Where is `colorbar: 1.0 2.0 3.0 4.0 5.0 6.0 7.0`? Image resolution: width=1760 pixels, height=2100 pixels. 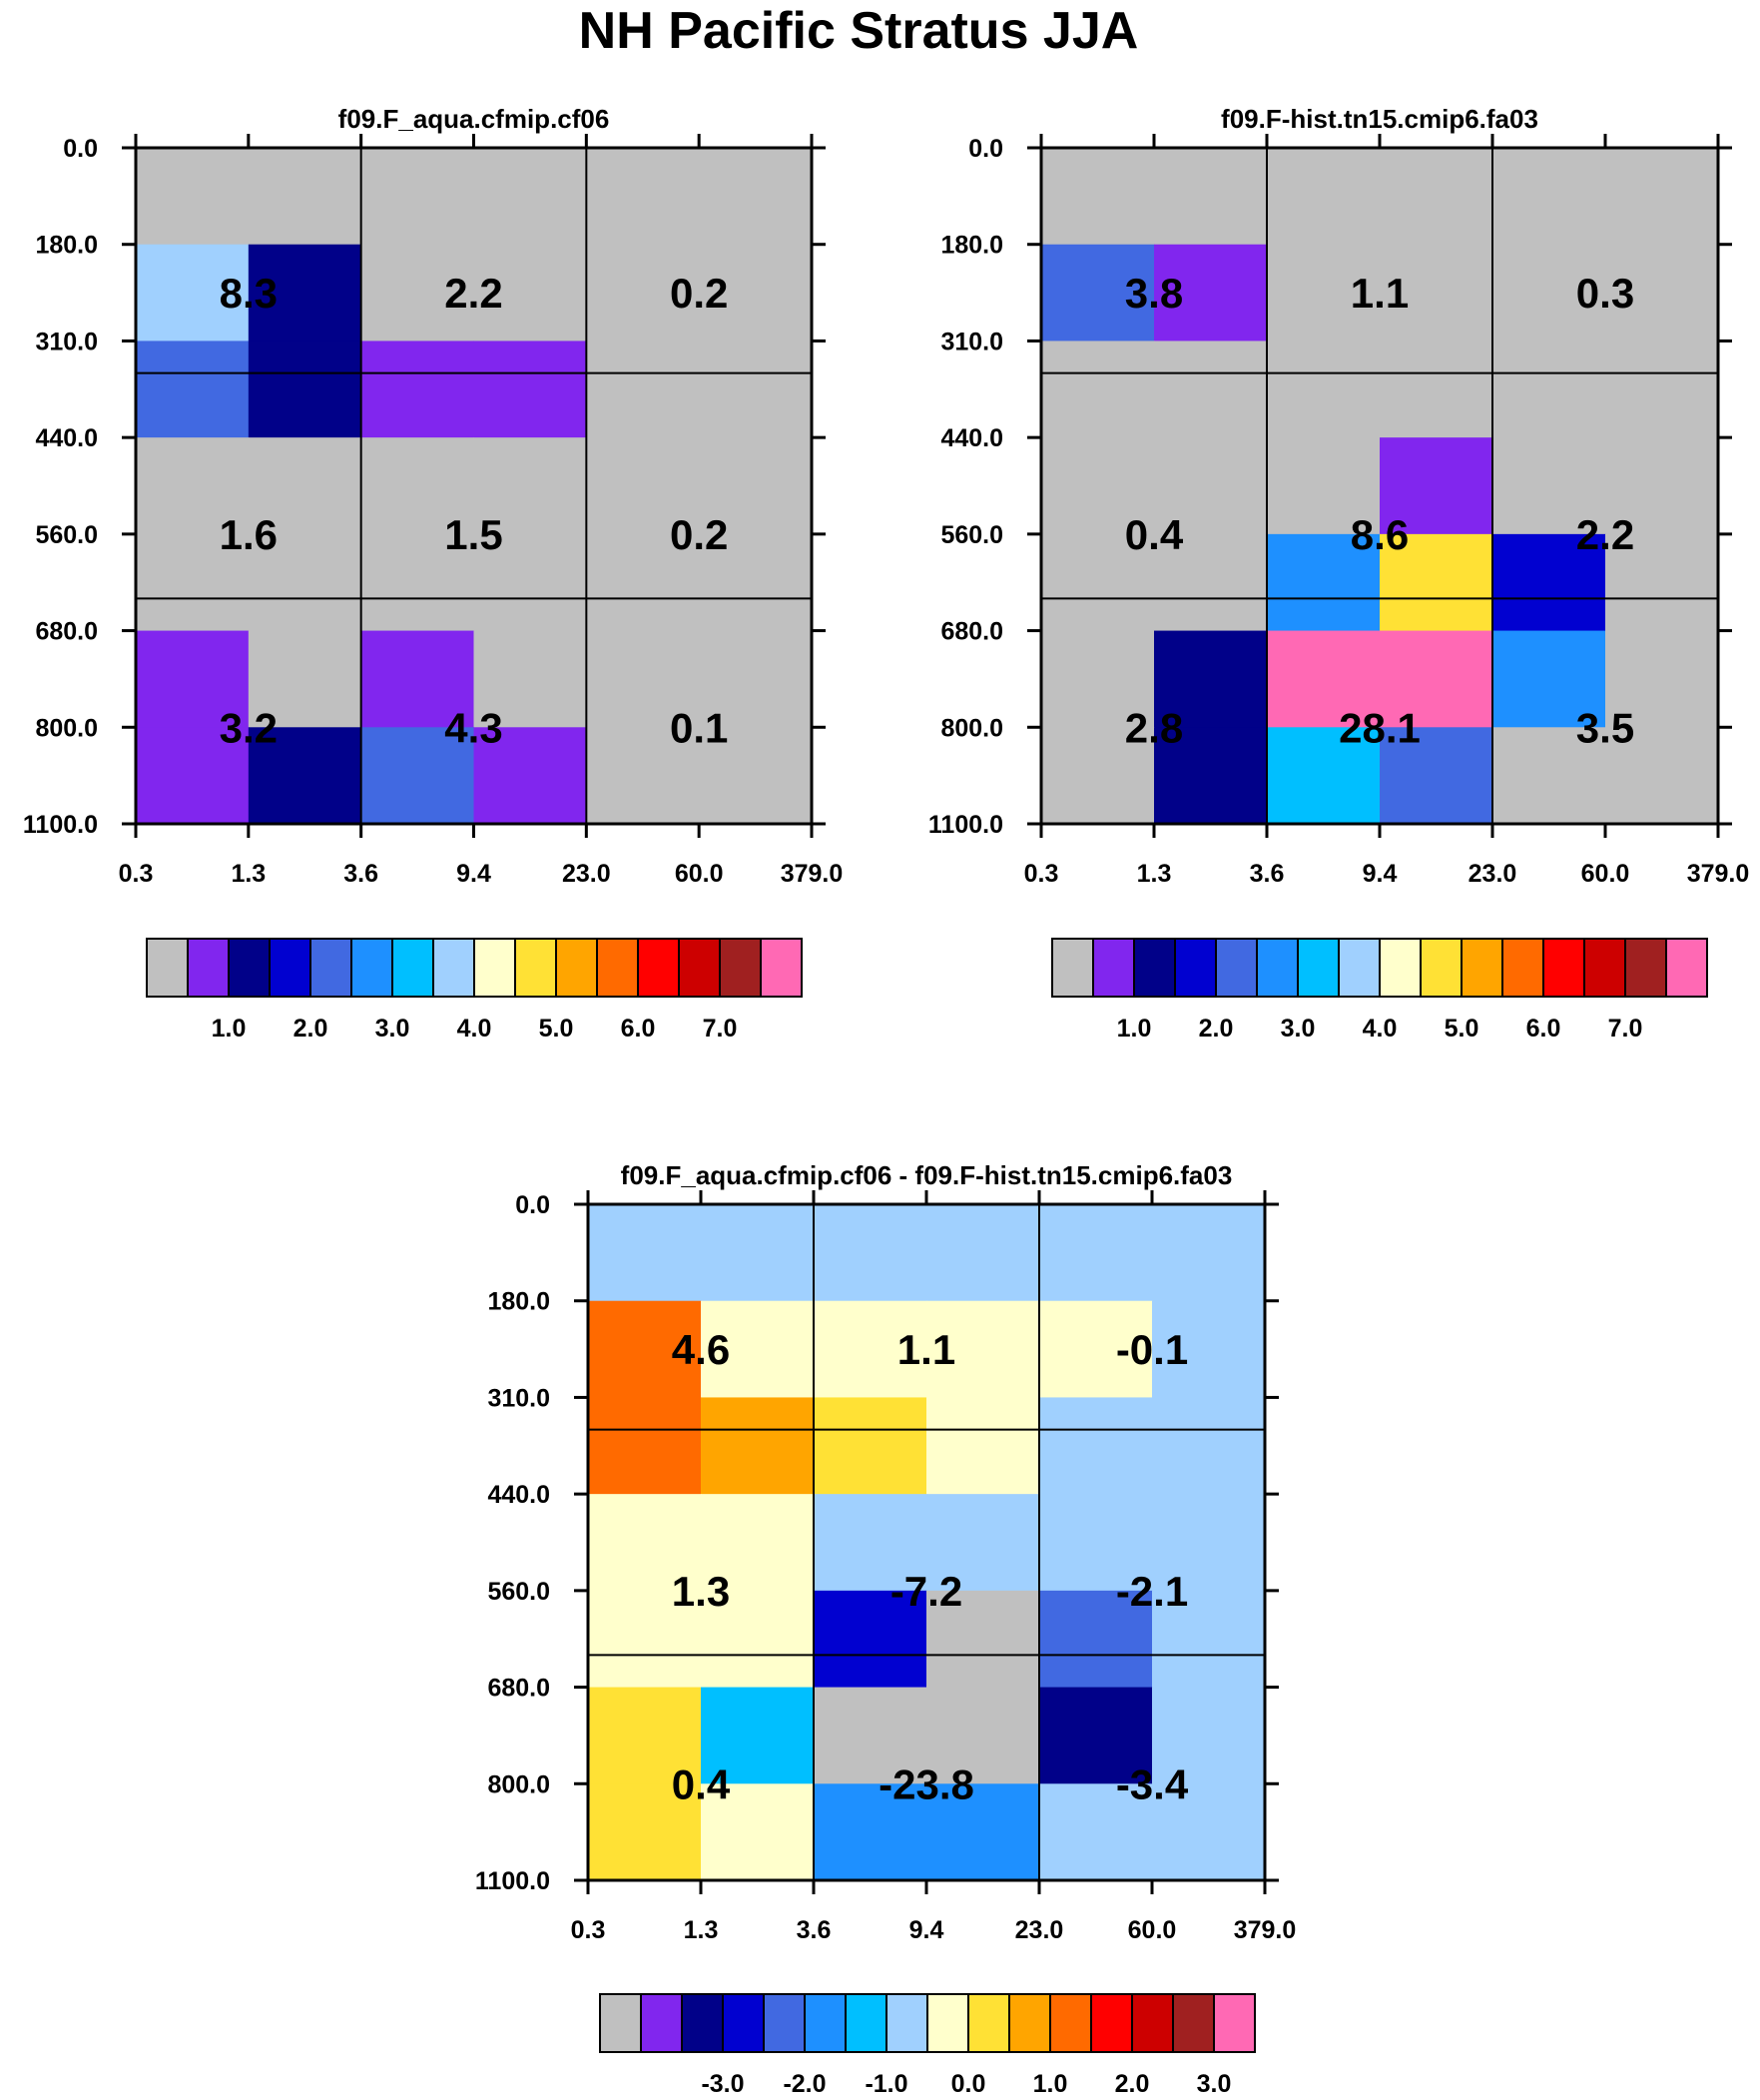 colorbar: 1.0 2.0 3.0 4.0 5.0 6.0 7.0 is located at coordinates (1379, 990).